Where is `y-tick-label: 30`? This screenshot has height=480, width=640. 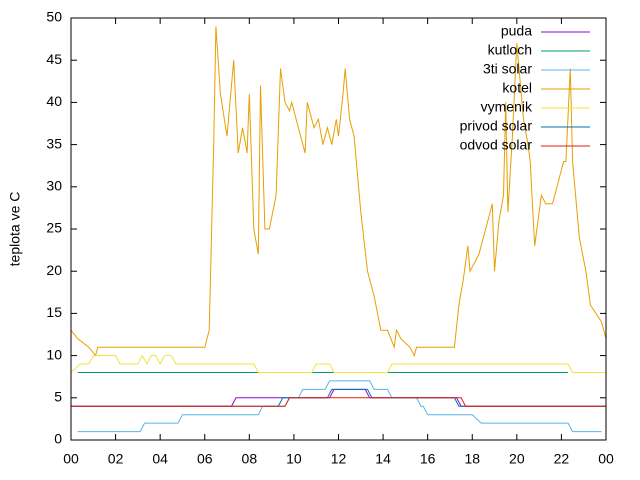
y-tick-label: 30 is located at coordinates (54, 186).